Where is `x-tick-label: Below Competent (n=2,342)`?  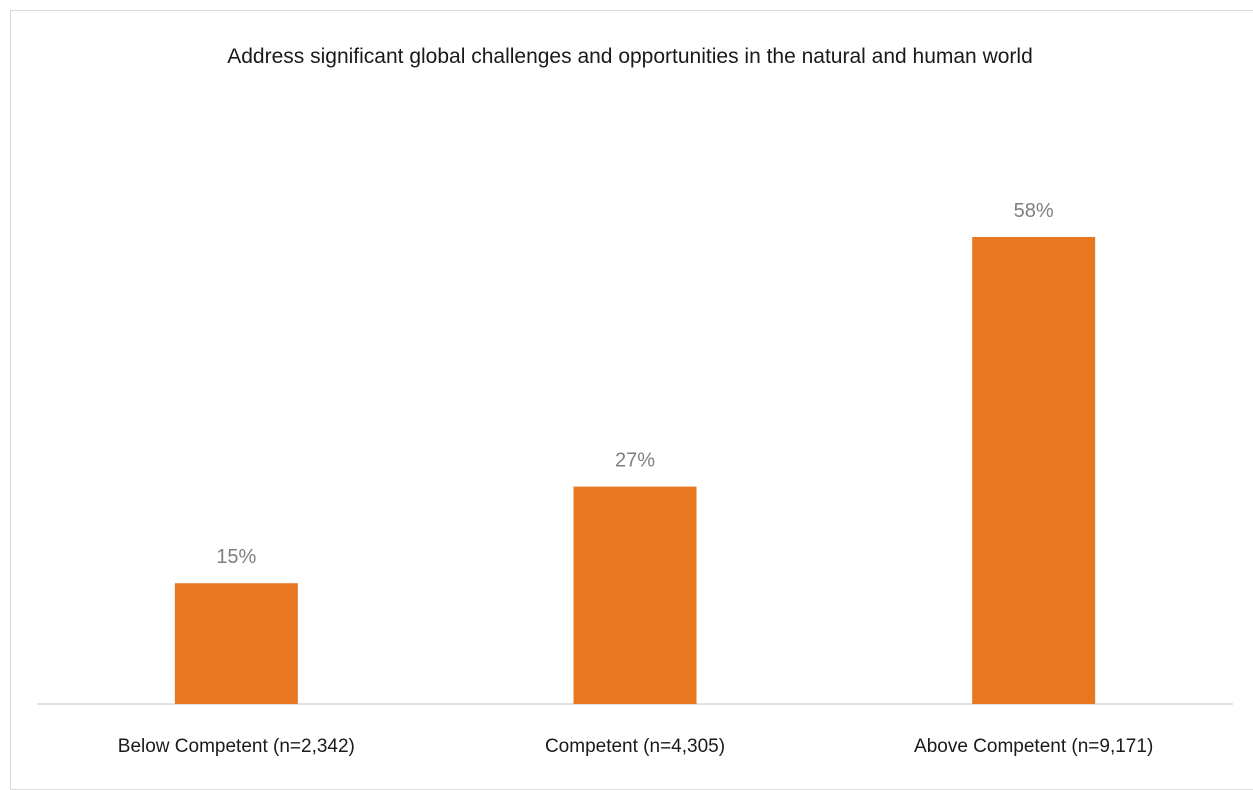
x-tick-label: Below Competent (n=2,342) is located at coordinates (236, 746).